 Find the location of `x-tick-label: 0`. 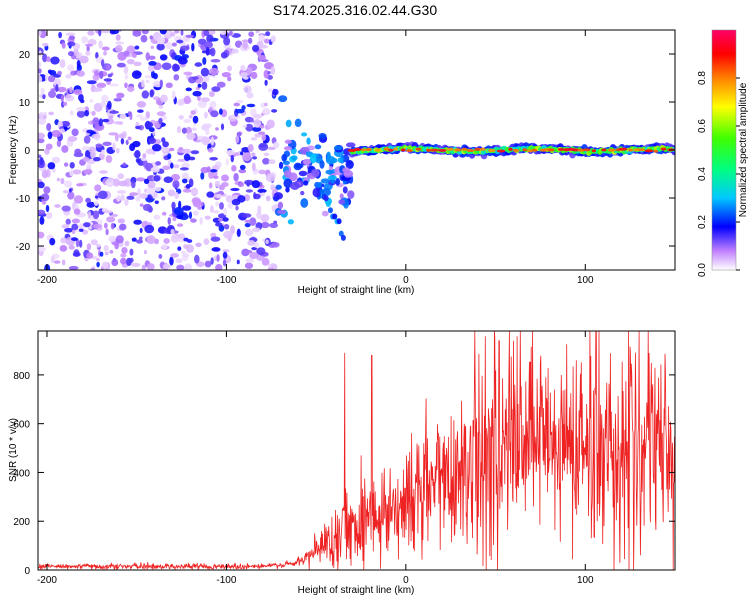

x-tick-label: 0 is located at coordinates (406, 280).